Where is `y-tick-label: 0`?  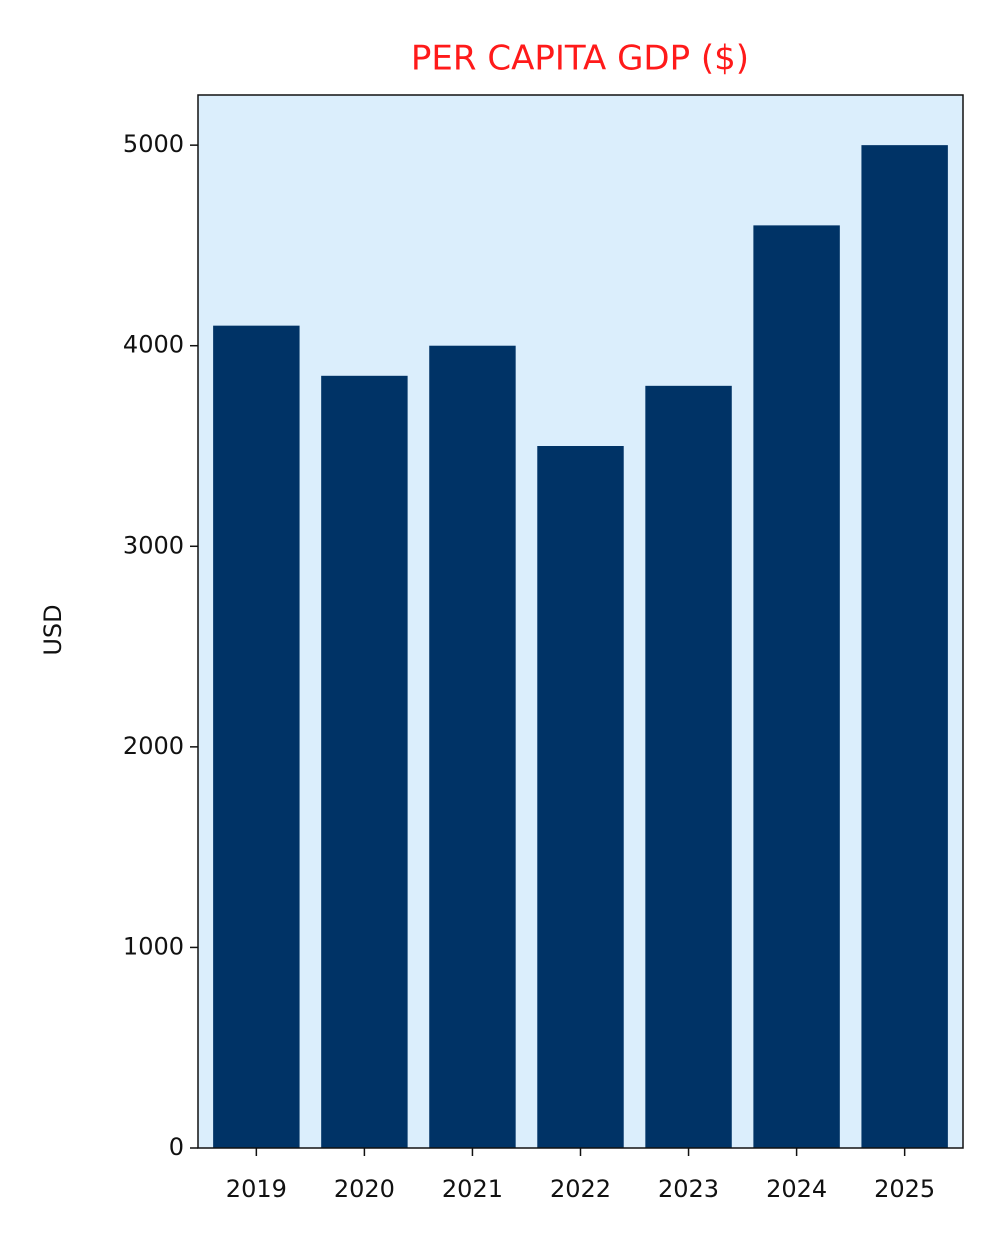 y-tick-label: 0 is located at coordinates (176, 1147).